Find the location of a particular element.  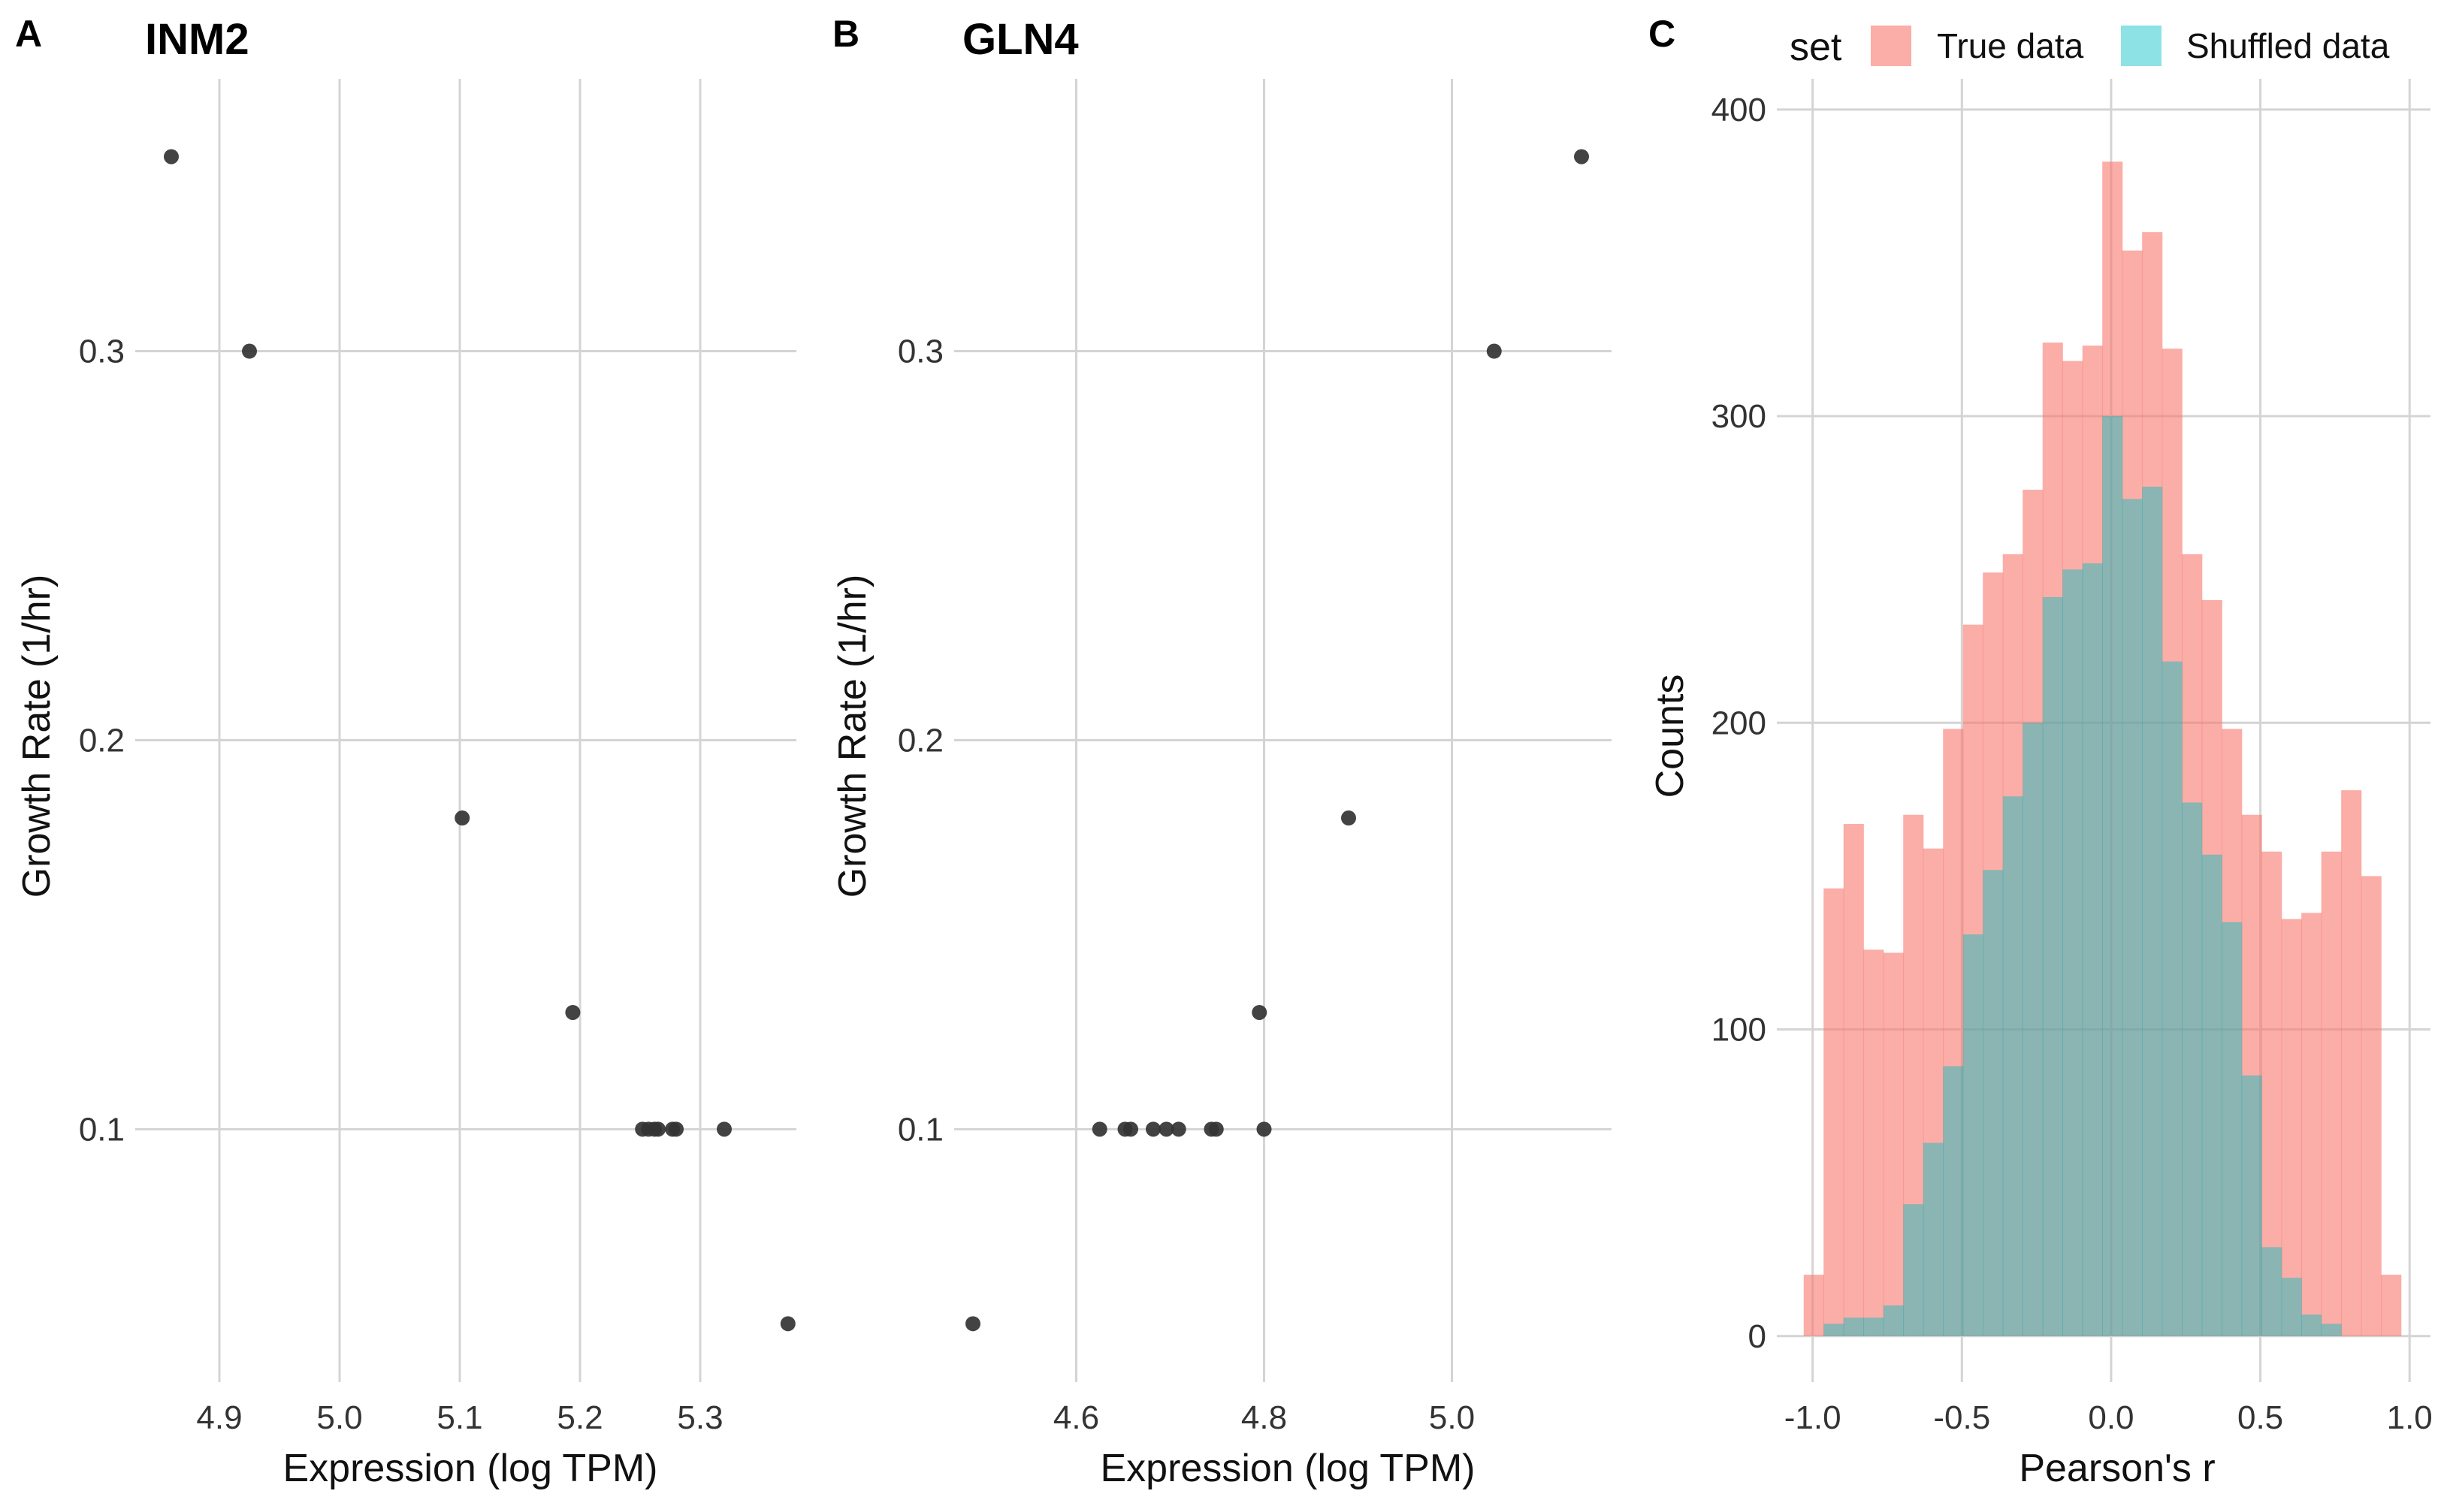

panel-b-x-axis-label: Expression (log TPM) is located at coordinates (1288, 1468).